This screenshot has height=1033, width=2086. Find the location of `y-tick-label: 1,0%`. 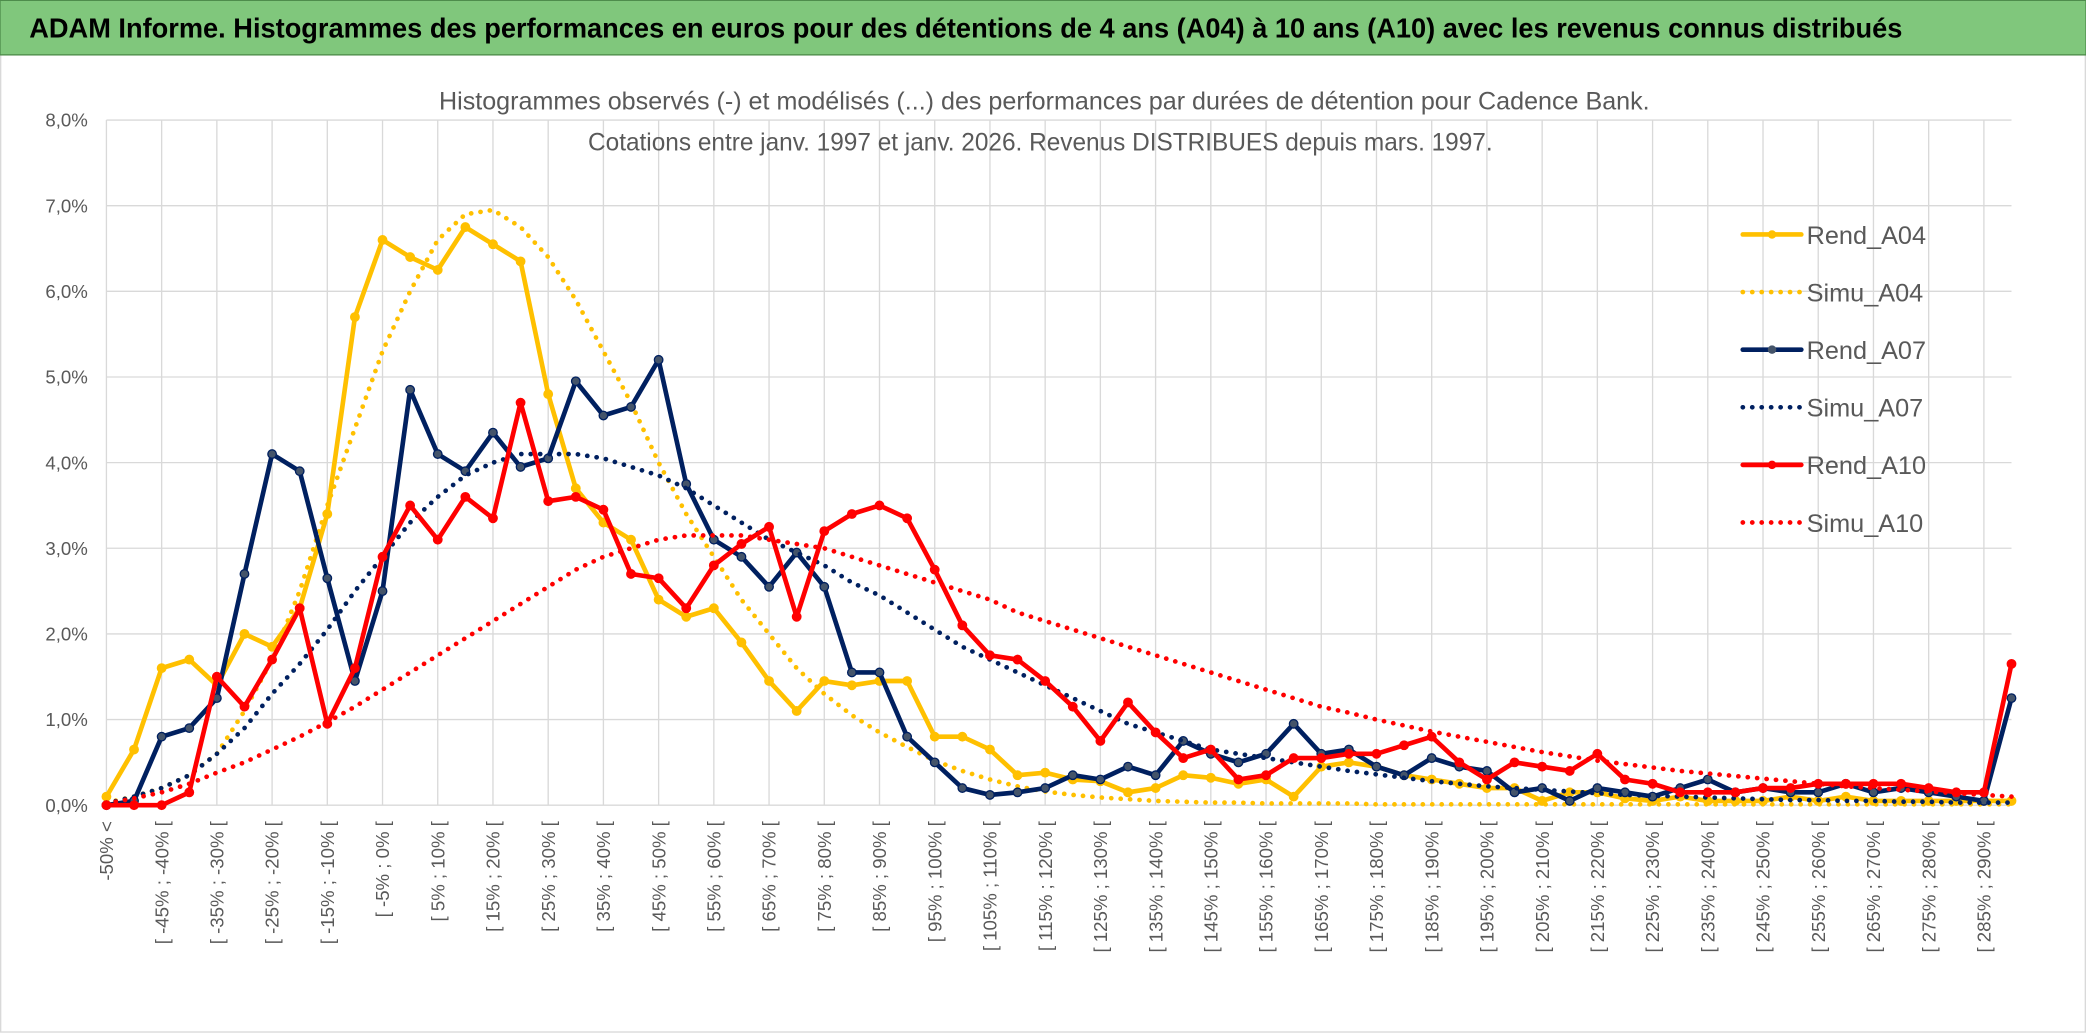

y-tick-label: 1,0% is located at coordinates (66, 719).